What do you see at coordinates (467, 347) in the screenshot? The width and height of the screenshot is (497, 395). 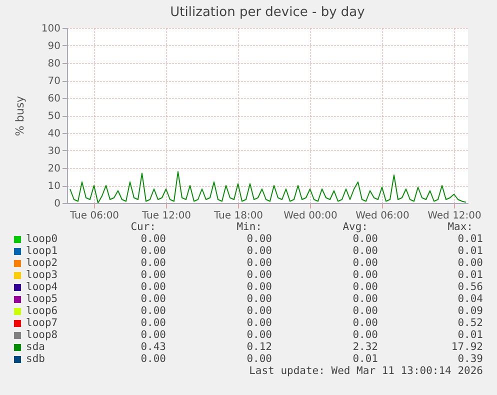 I see `text: 17.92` at bounding box center [467, 347].